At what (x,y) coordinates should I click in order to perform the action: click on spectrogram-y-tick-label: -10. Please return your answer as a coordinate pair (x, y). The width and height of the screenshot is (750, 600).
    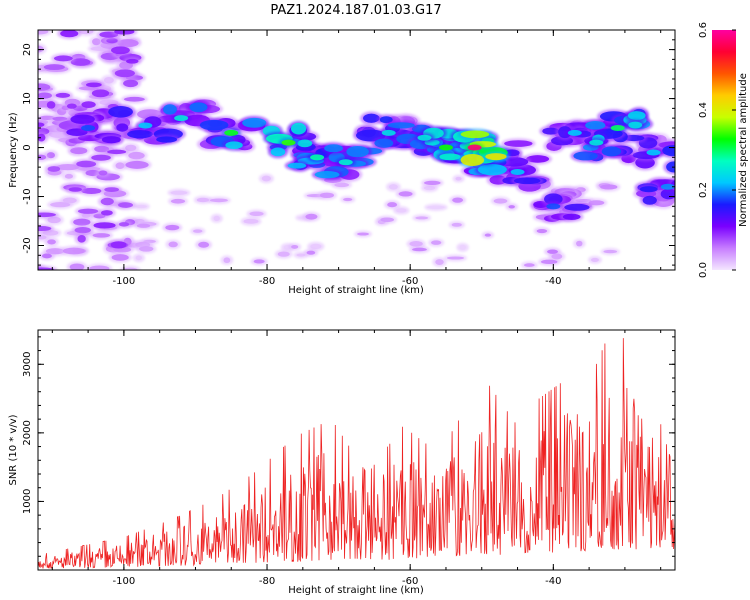
    Looking at the image, I should click on (27, 196).